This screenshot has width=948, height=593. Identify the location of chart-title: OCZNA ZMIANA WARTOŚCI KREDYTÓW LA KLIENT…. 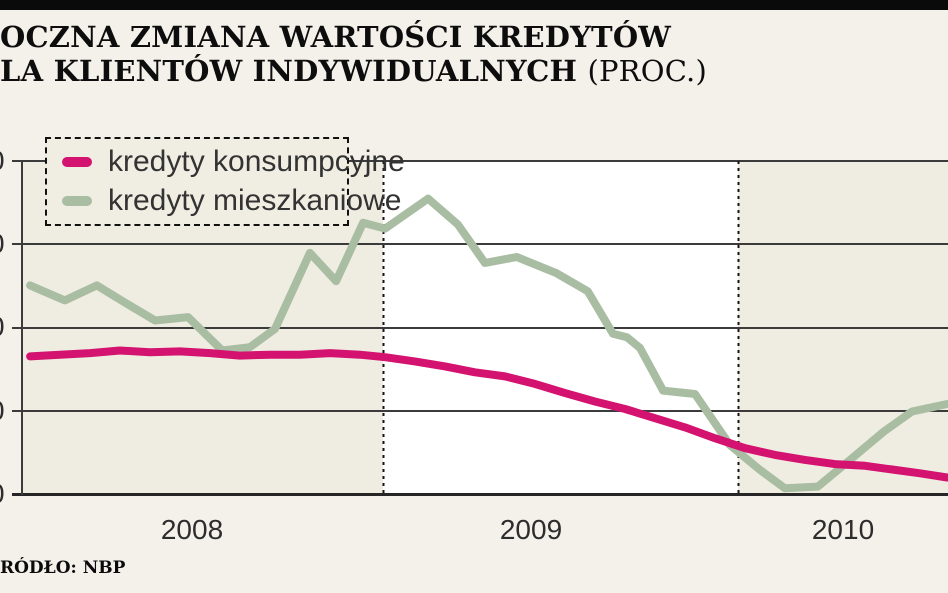
(353, 54).